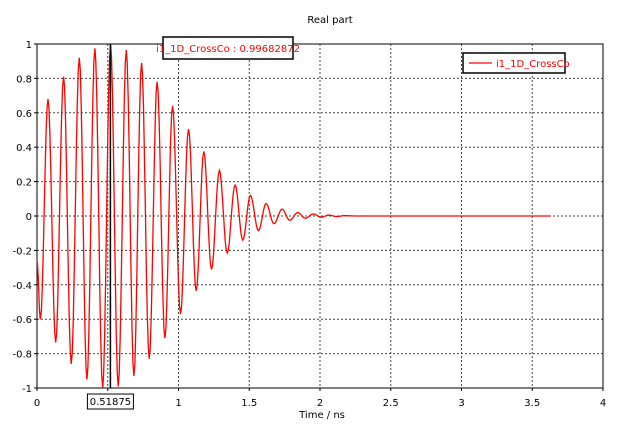  Describe the element at coordinates (27, 389) in the screenshot. I see `y-tick-label: -1` at that location.